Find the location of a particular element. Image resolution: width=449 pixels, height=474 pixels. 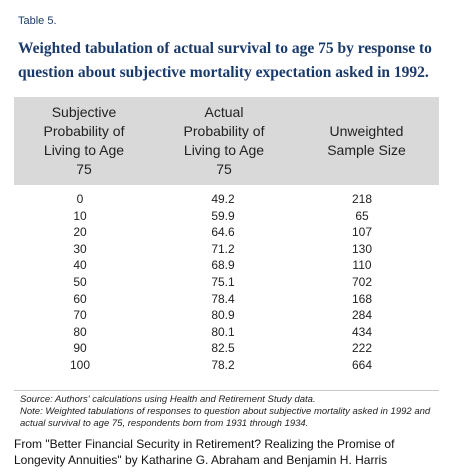

header-line: Sample Size is located at coordinates (366, 150).